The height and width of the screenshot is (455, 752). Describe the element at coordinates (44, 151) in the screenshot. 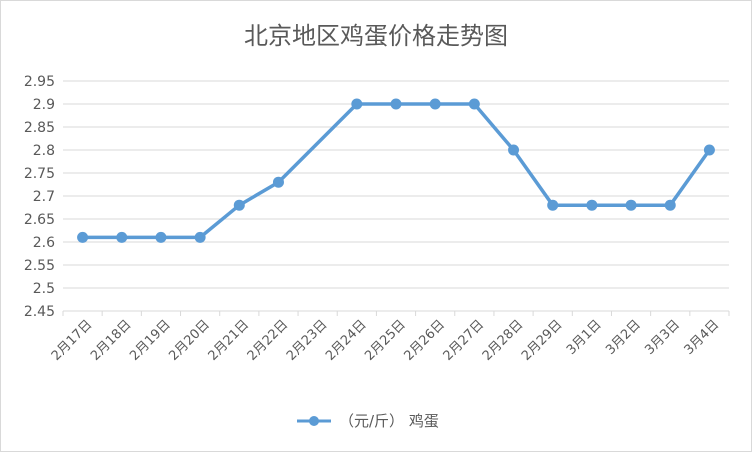

I see `y-tick-label: 2.8` at that location.